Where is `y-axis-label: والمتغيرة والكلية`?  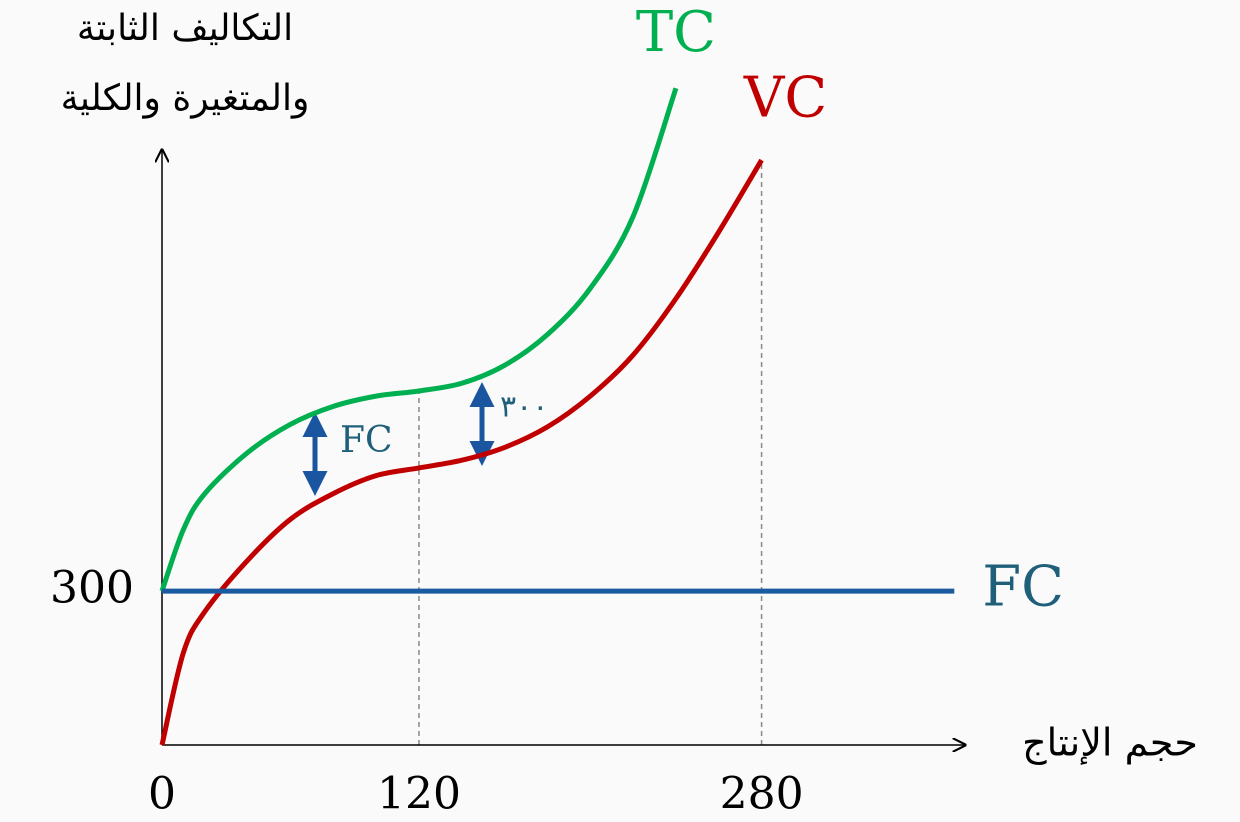 y-axis-label: والمتغيرة والكلية is located at coordinates (185, 98).